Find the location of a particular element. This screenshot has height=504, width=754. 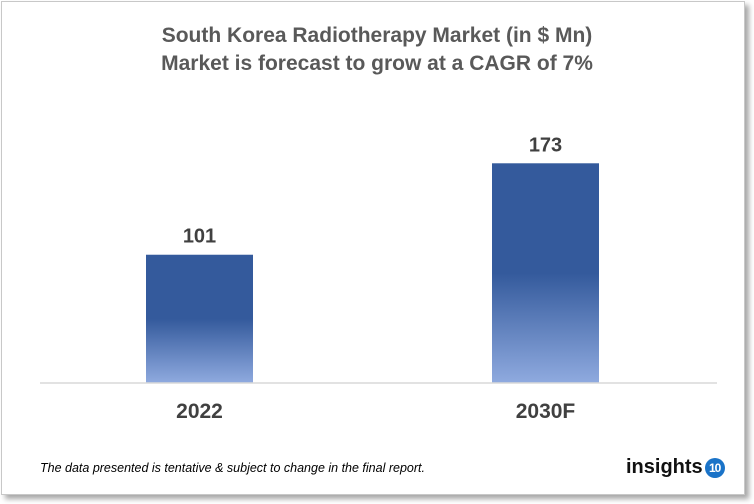

logo-text: insights is located at coordinates (664, 467).